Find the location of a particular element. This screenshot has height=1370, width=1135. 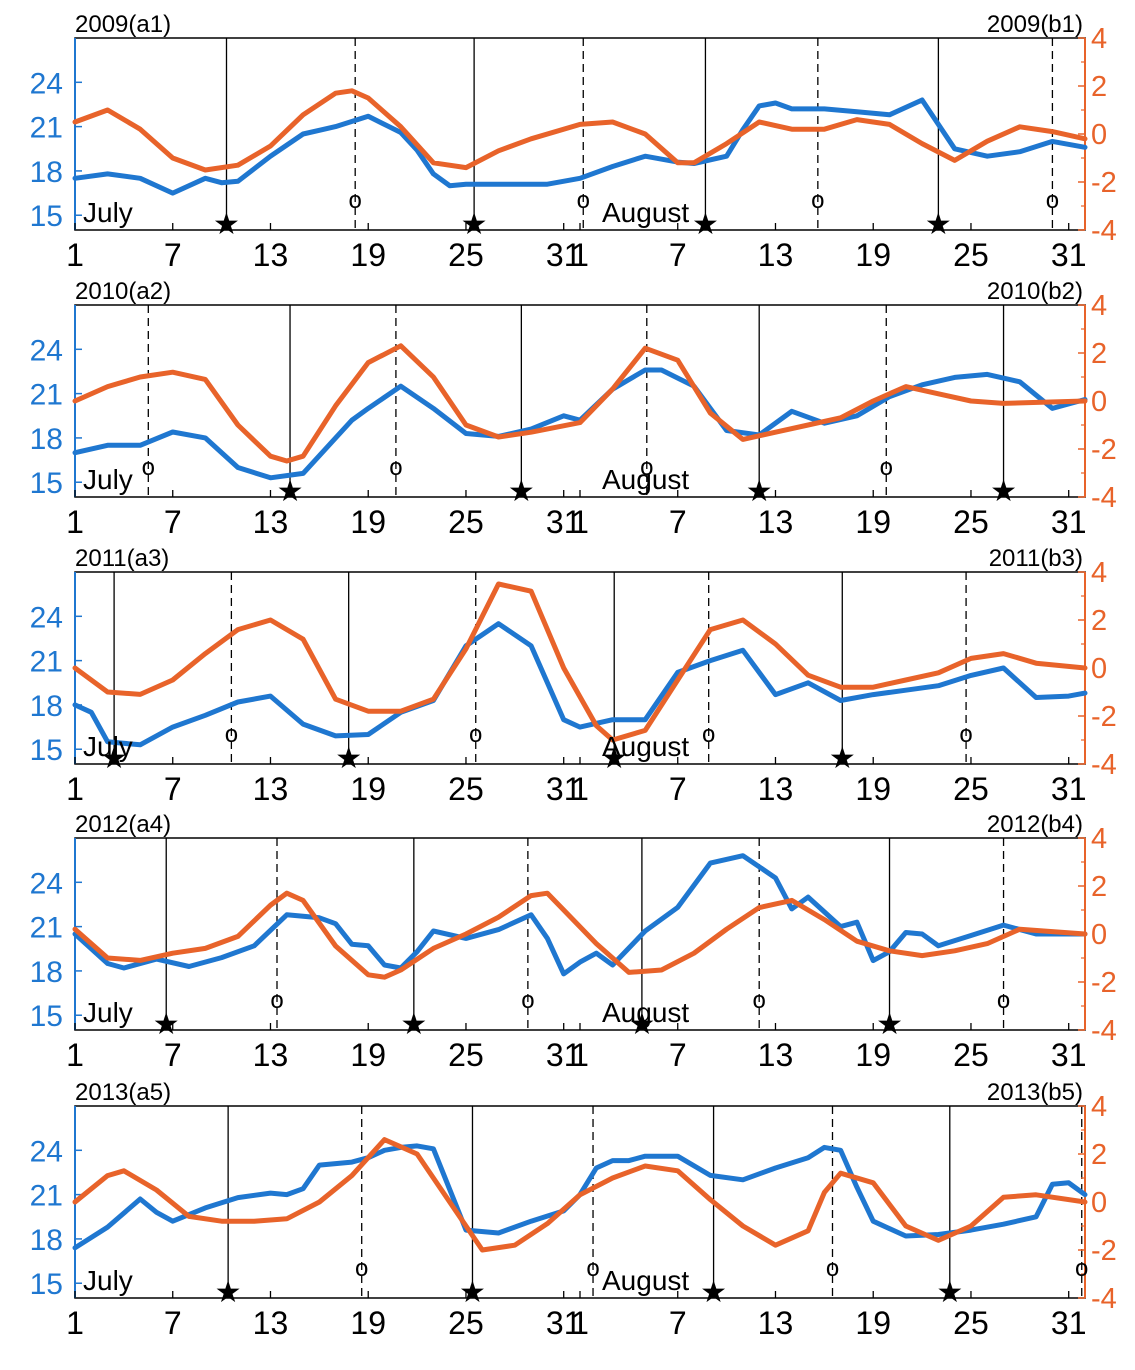

panel-title-right: 2009(b1) is located at coordinates (1035, 24).